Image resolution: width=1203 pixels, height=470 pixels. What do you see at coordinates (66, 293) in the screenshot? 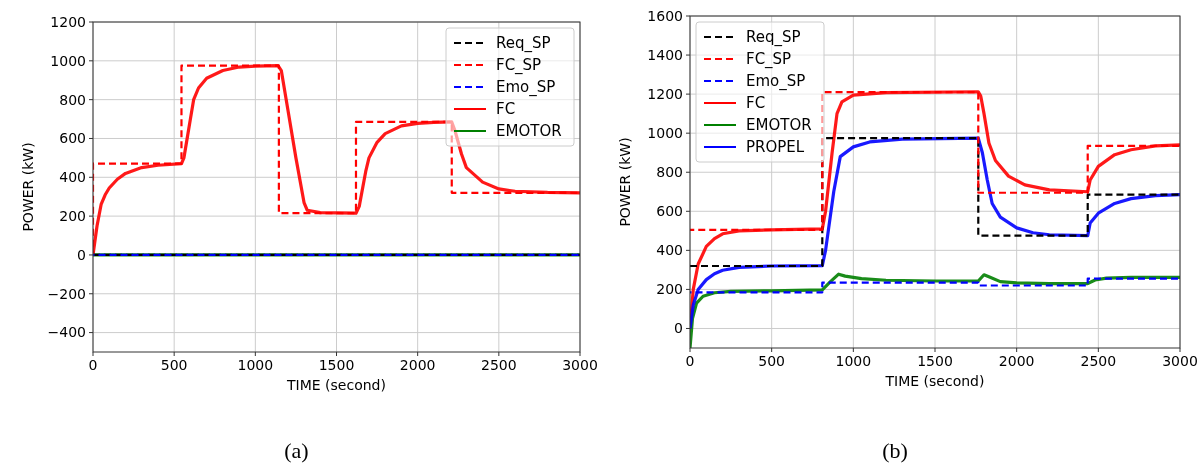
I see `y-tick-label: −200` at bounding box center [66, 293].